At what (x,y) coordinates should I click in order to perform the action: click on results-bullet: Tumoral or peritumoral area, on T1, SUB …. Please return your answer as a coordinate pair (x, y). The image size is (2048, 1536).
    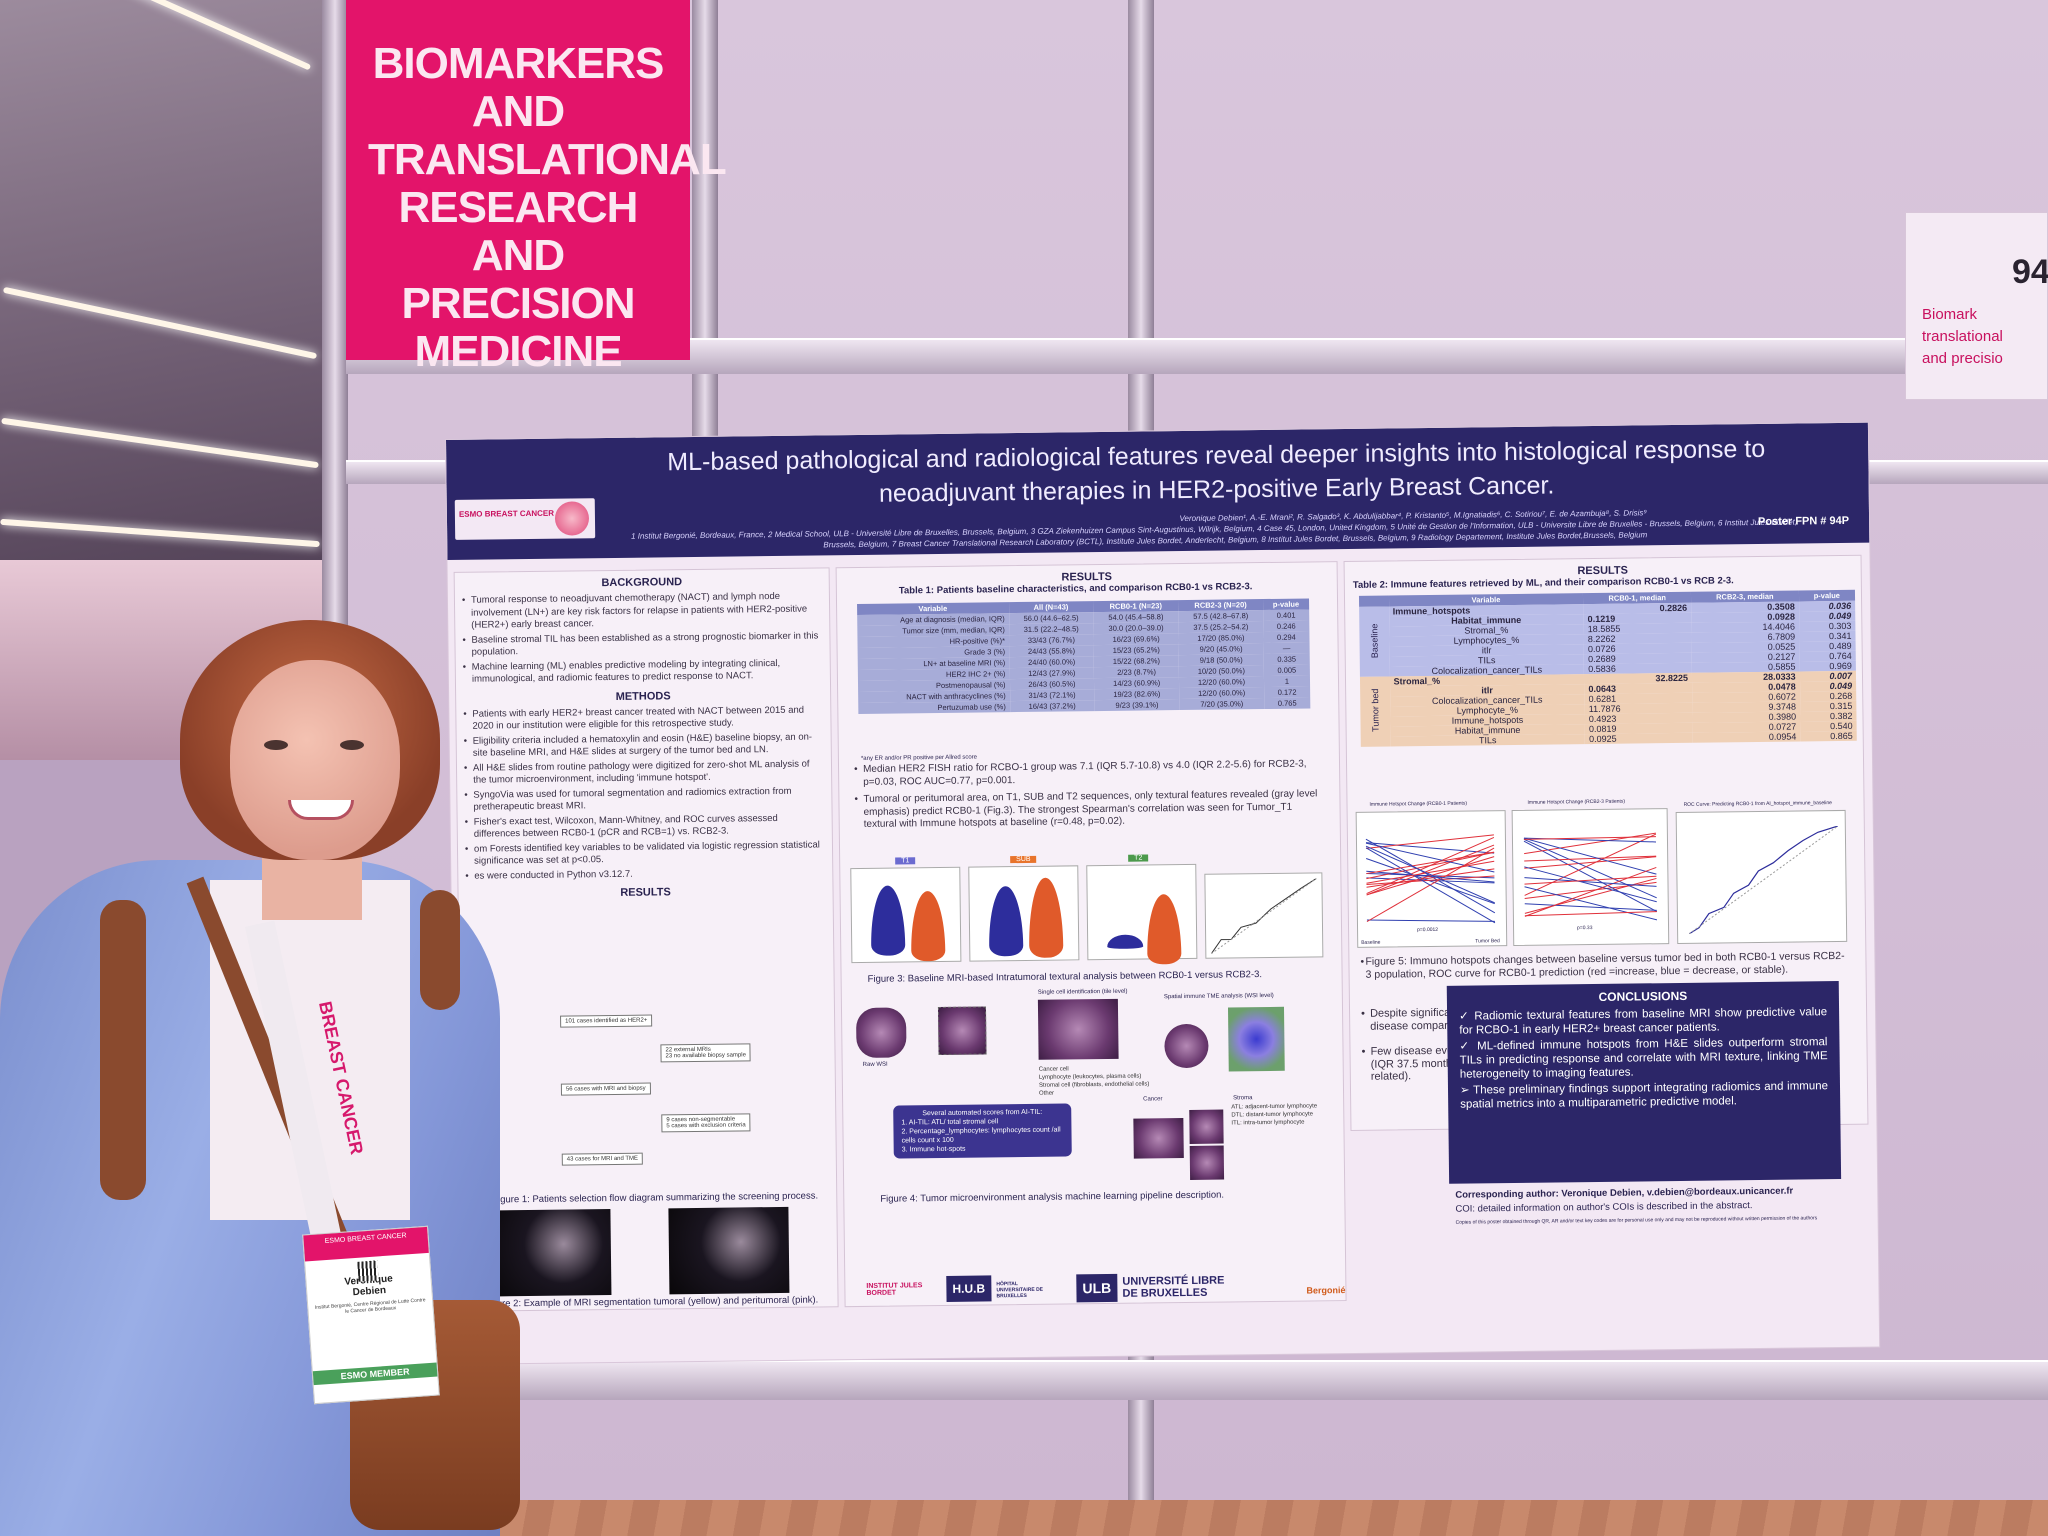
    Looking at the image, I should click on (1087, 809).